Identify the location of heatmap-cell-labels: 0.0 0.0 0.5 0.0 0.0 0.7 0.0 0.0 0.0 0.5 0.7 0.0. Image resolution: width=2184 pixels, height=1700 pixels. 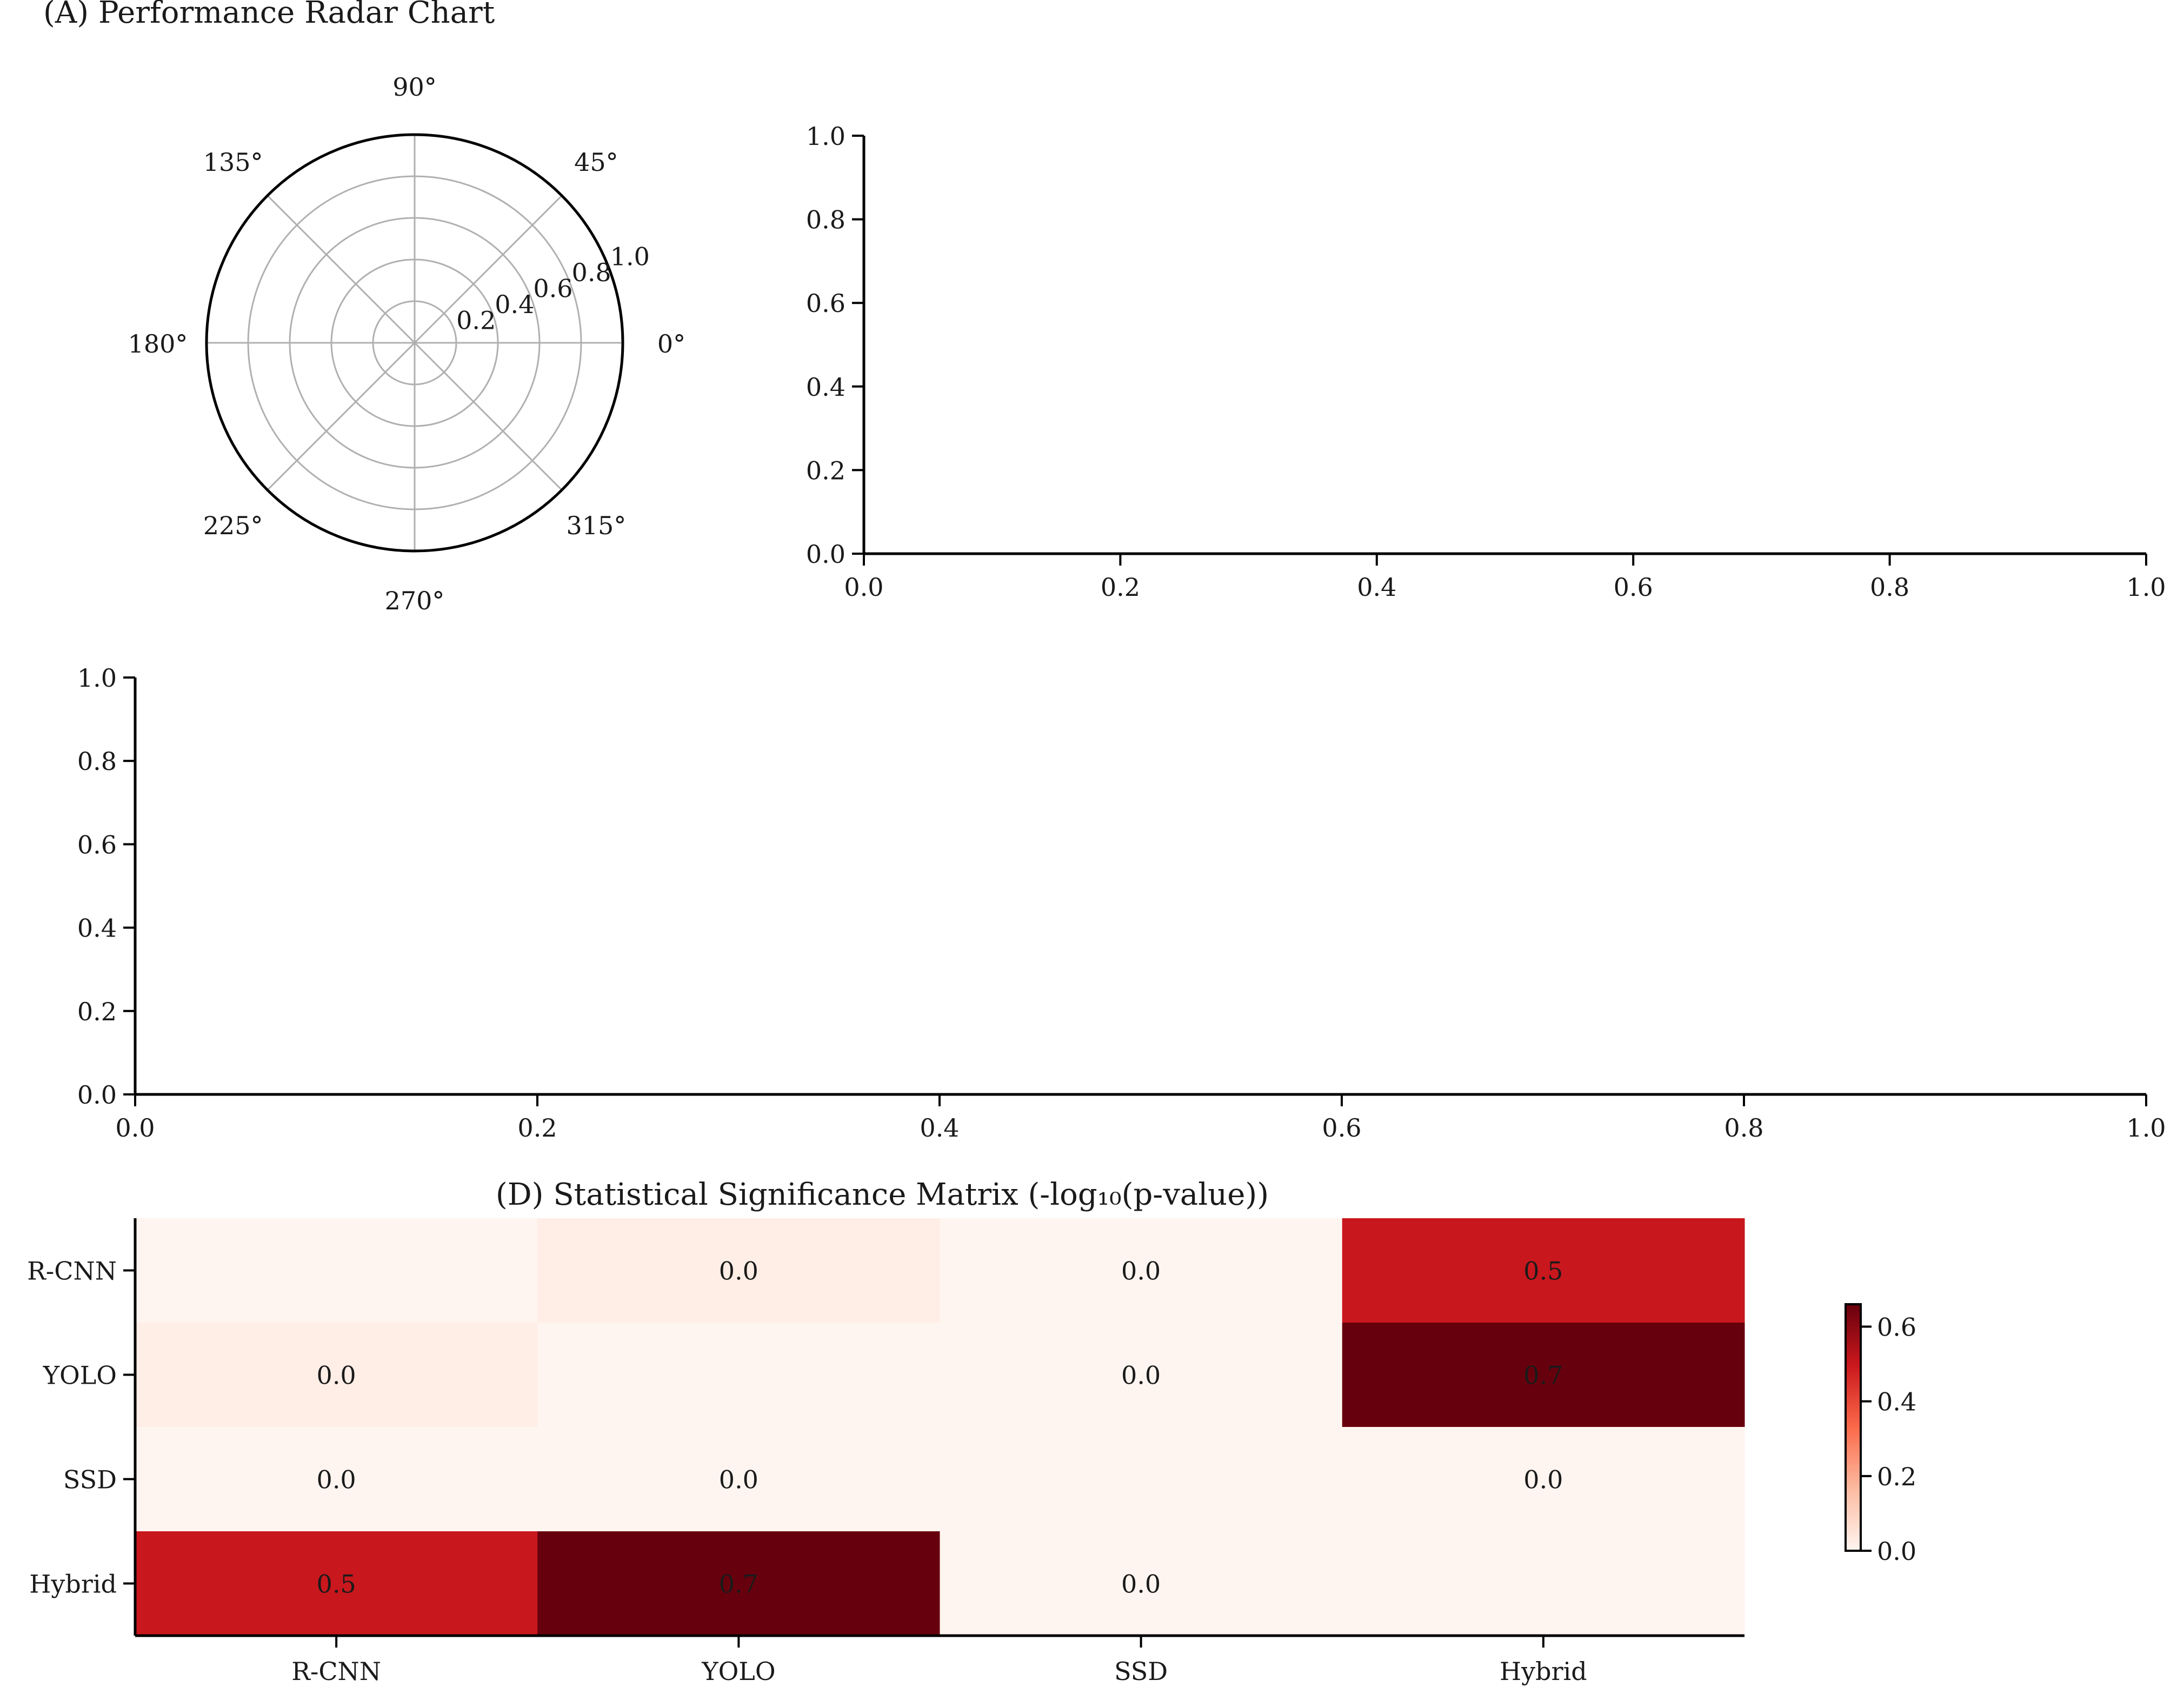
(940, 1428).